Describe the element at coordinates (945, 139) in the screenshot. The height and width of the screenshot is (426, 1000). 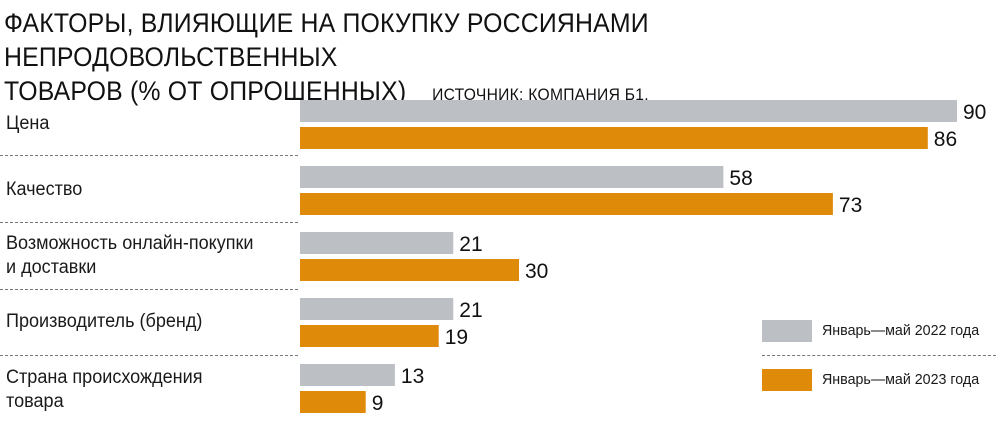
I see `value-label-price-2023: 86` at that location.